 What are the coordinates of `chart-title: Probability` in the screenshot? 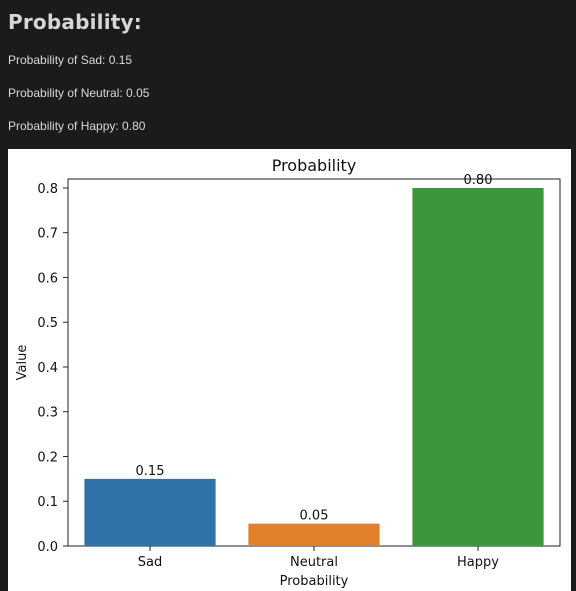 It's located at (314, 165).